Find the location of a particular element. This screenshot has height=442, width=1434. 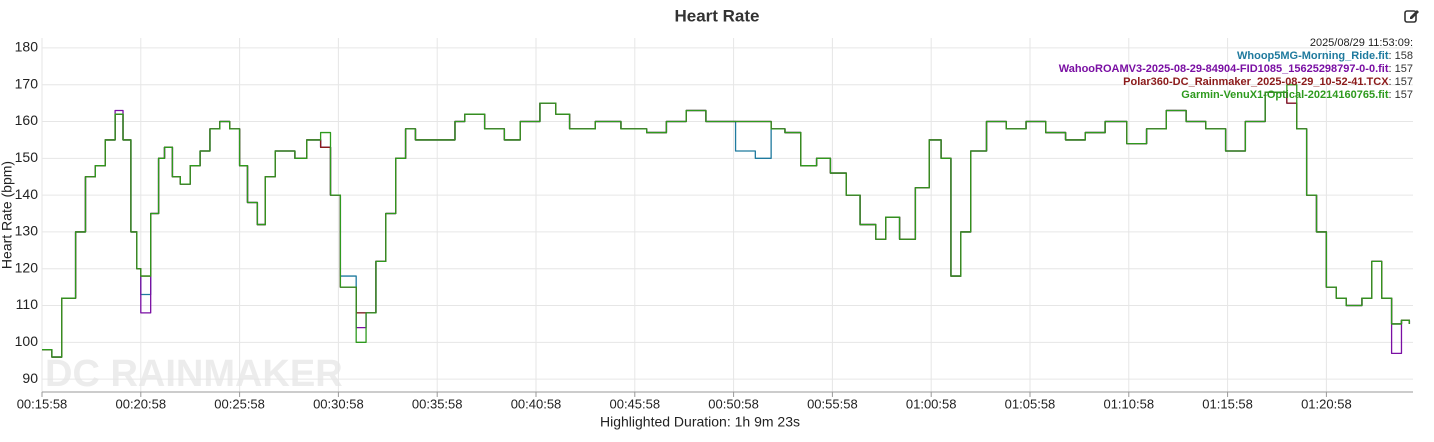

edit-icon is located at coordinates (1411, 16).